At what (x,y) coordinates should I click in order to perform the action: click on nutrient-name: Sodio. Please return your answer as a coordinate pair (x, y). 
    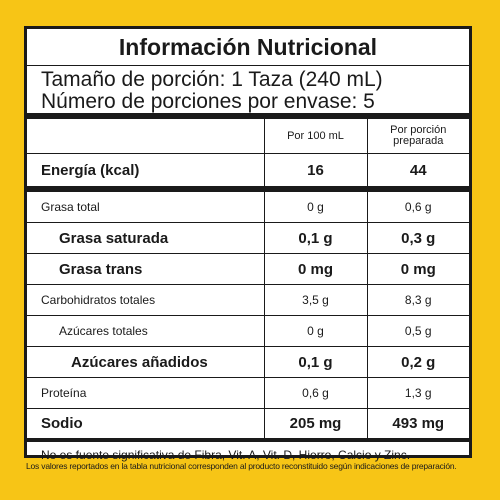
    Looking at the image, I should click on (145, 425).